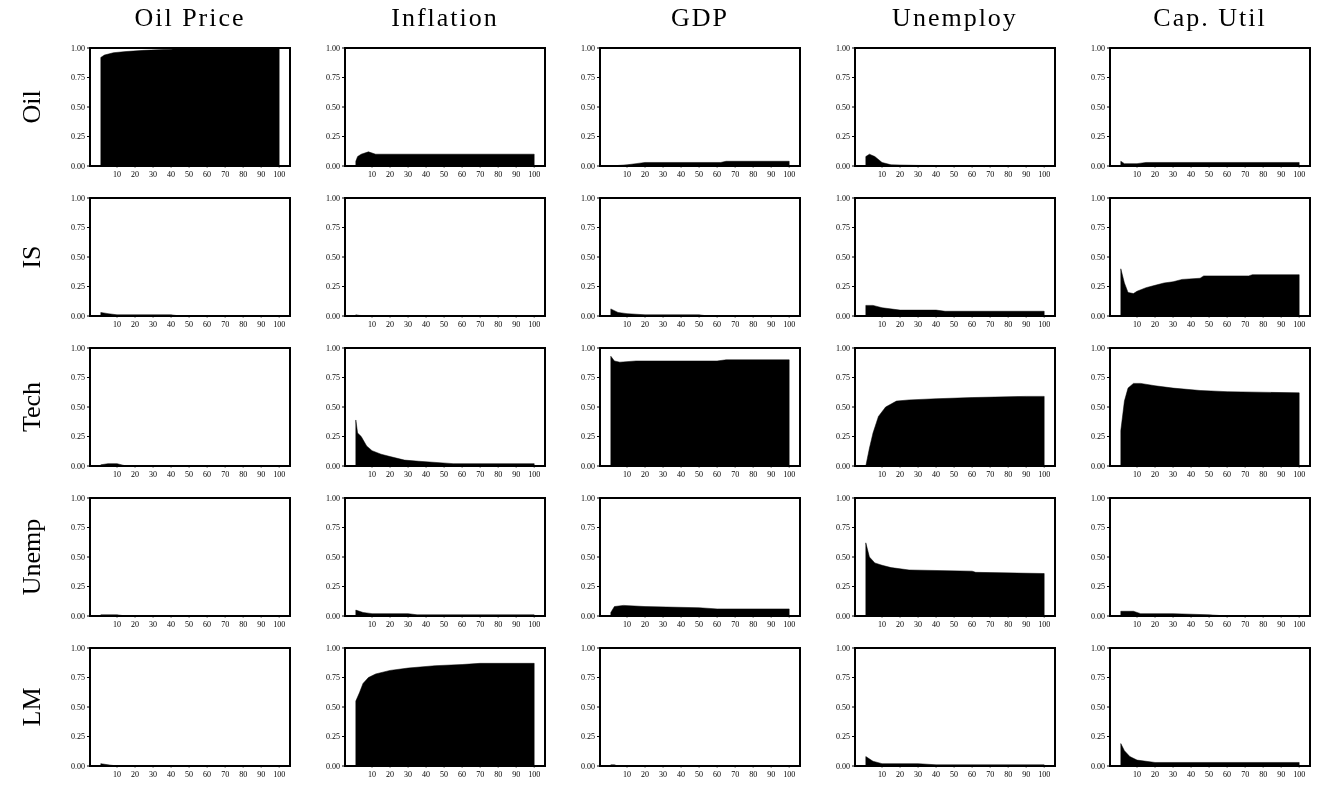  I want to click on chart-title: GDP, so click(700, 17).